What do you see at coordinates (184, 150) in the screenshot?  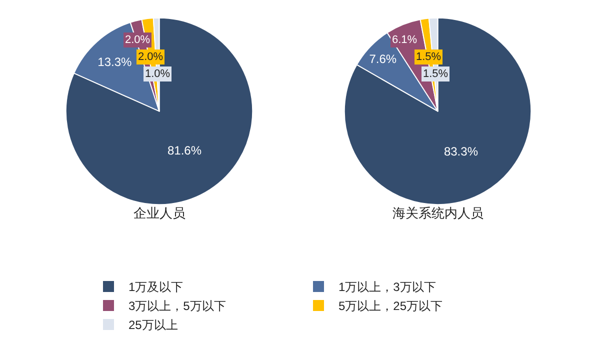 I see `data-label: 81.6%` at bounding box center [184, 150].